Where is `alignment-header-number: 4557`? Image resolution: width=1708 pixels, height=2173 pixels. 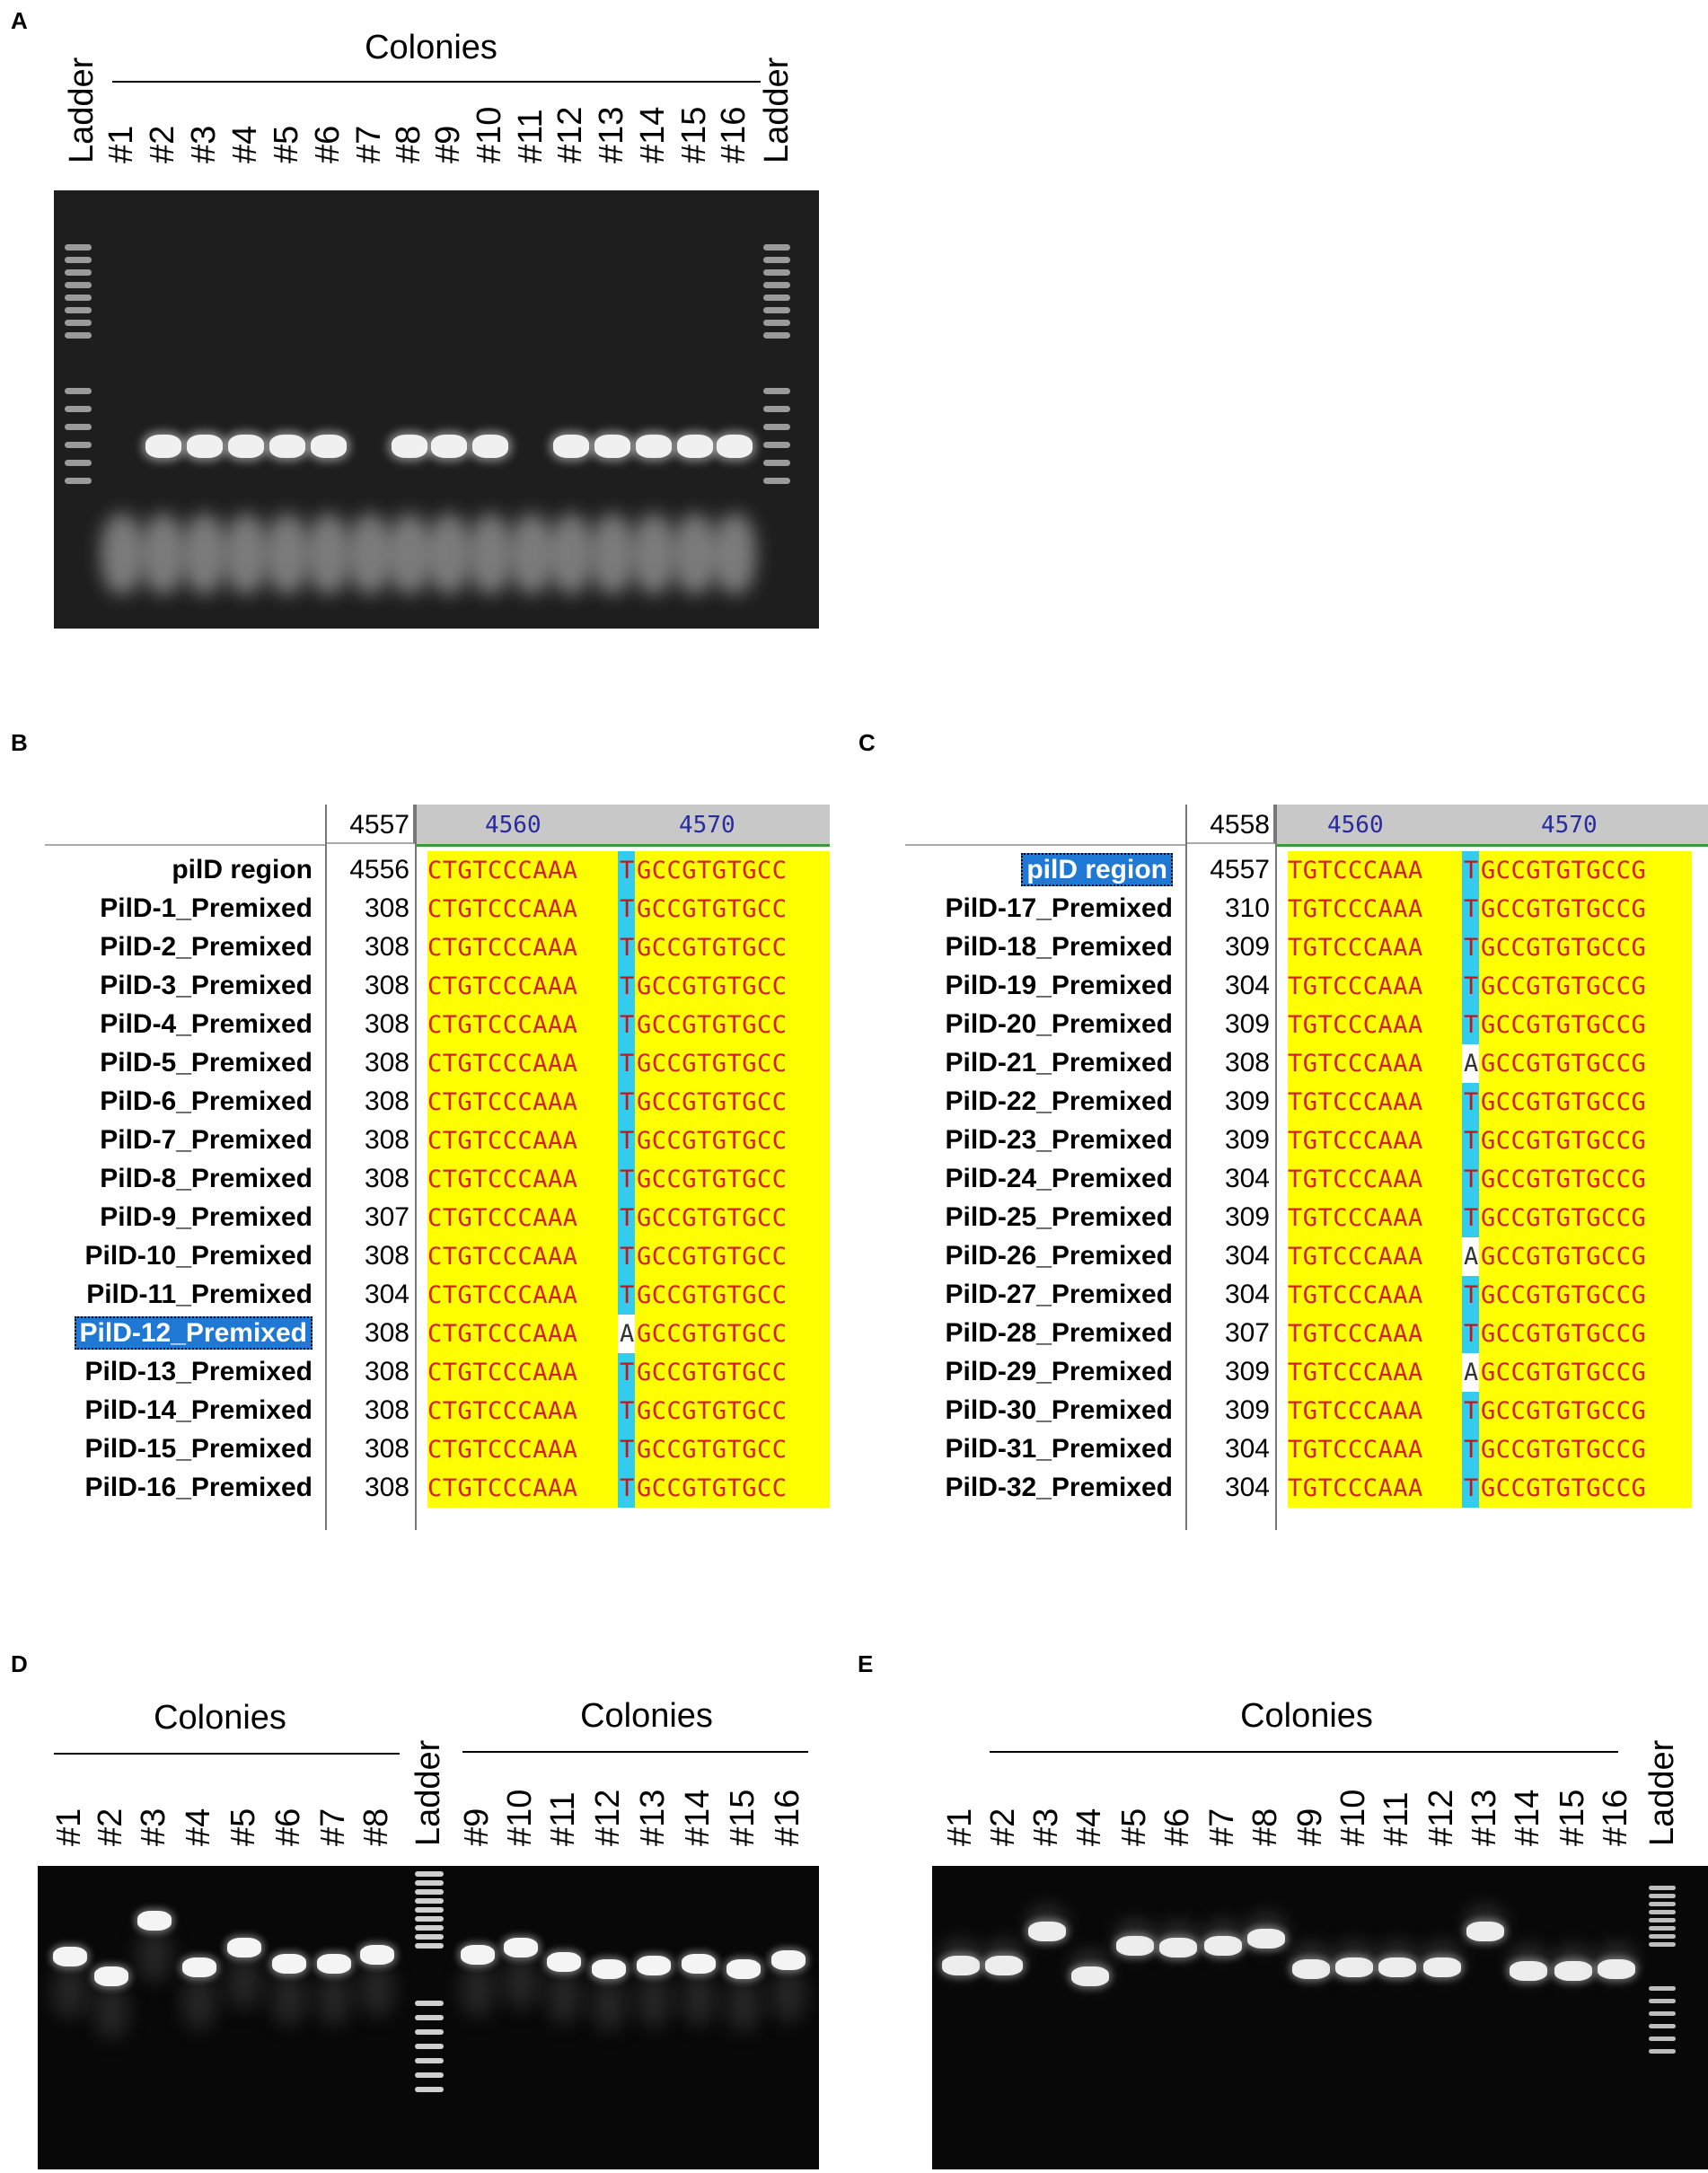
alignment-header-number: 4557 is located at coordinates (370, 824).